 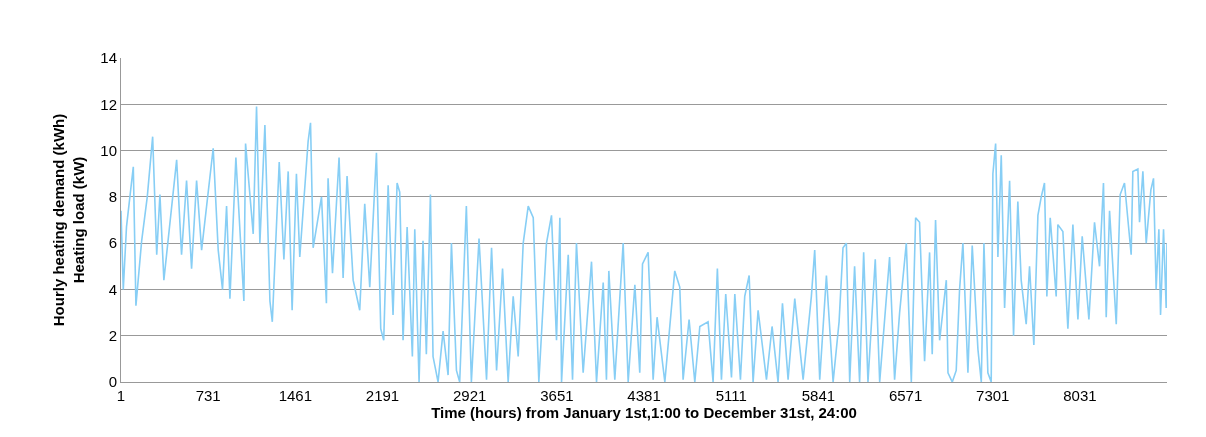 What do you see at coordinates (112, 289) in the screenshot?
I see `y-tick-label: 4` at bounding box center [112, 289].